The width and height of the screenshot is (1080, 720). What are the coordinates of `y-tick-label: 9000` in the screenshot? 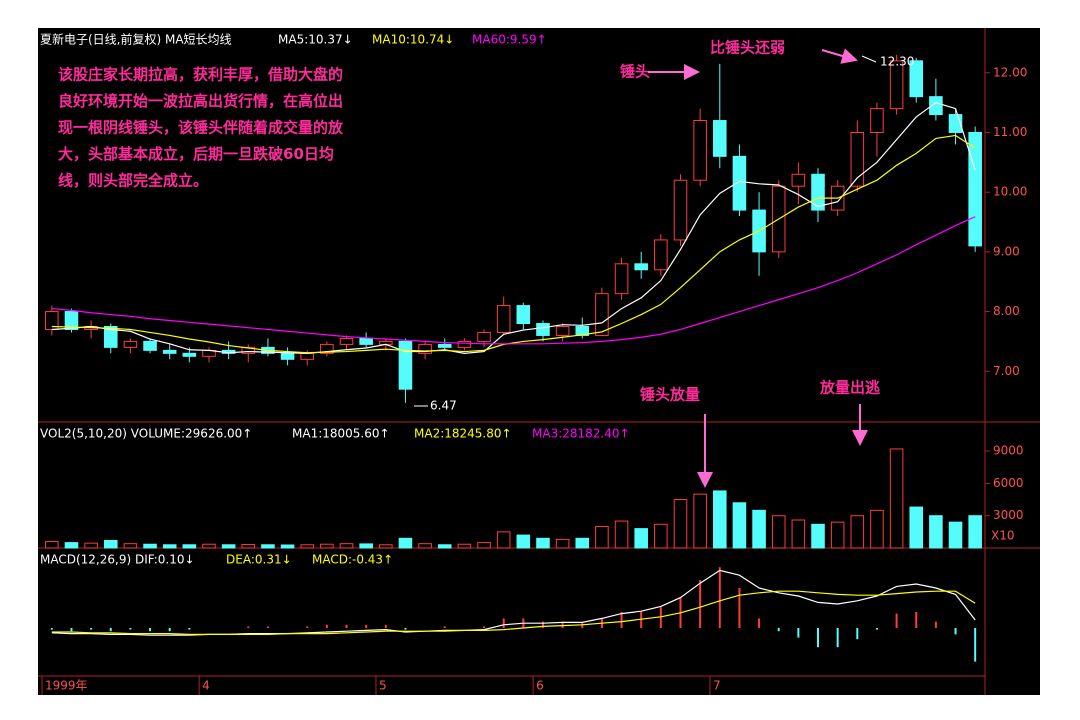 It's located at (1008, 451).